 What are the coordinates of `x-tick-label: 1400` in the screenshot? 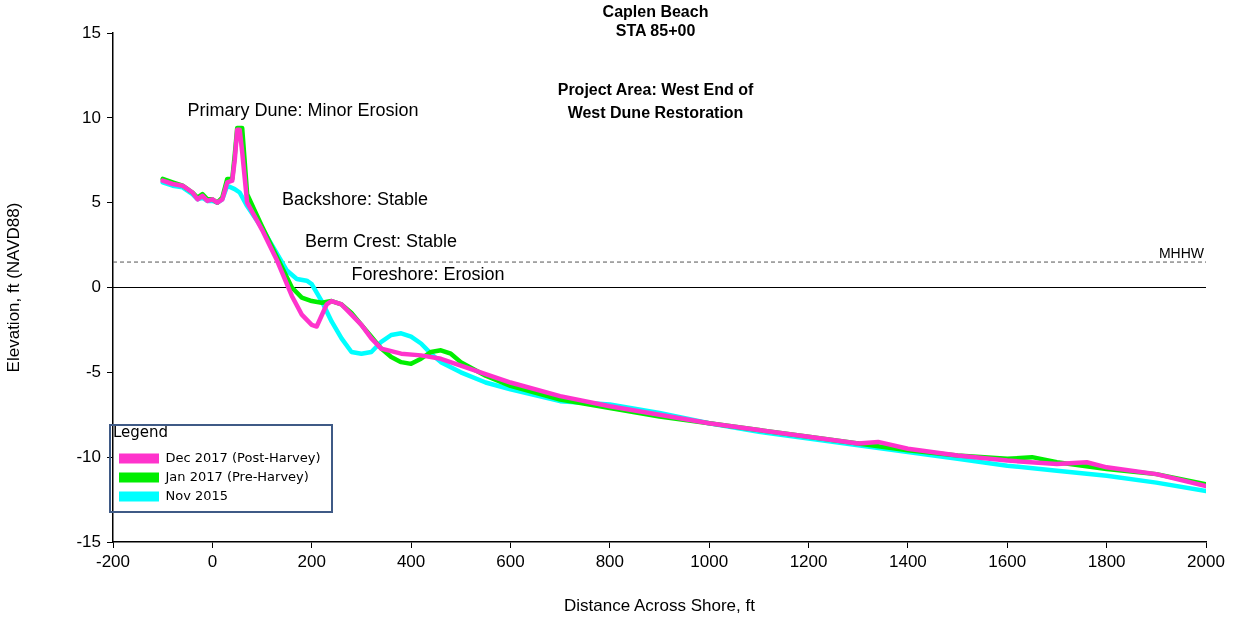 It's located at (908, 561).